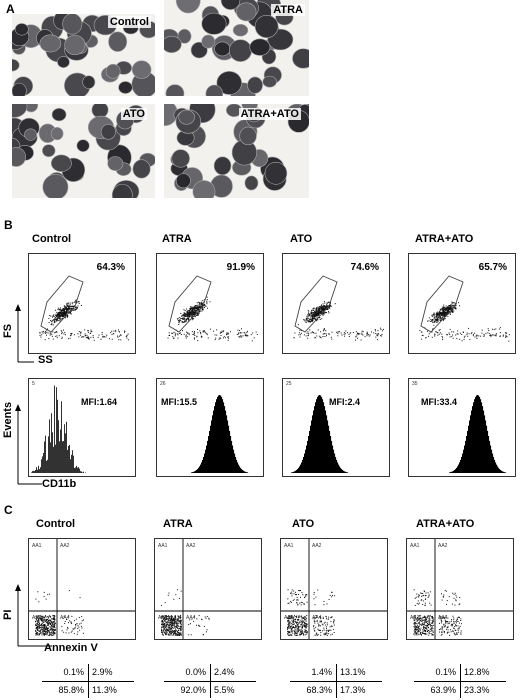 The height and width of the screenshot is (700, 520). Describe the element at coordinates (82, 303) in the screenshot. I see `fs-ss-scatter-control: 64.3%` at that location.